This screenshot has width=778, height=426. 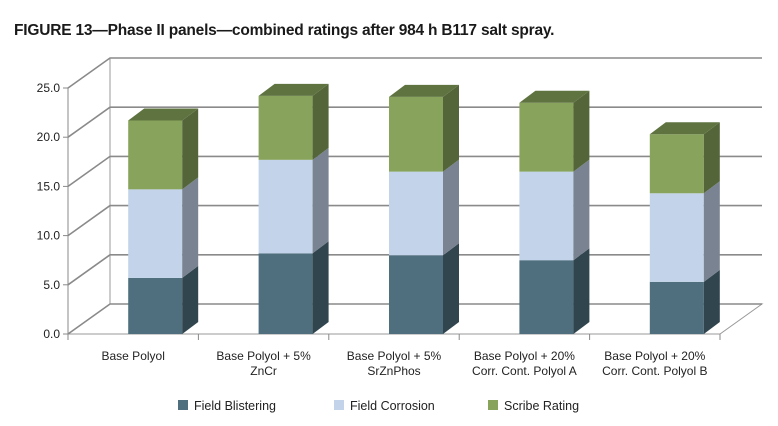 What do you see at coordinates (49, 137) in the screenshot?
I see `y-tick-label: 20.0` at bounding box center [49, 137].